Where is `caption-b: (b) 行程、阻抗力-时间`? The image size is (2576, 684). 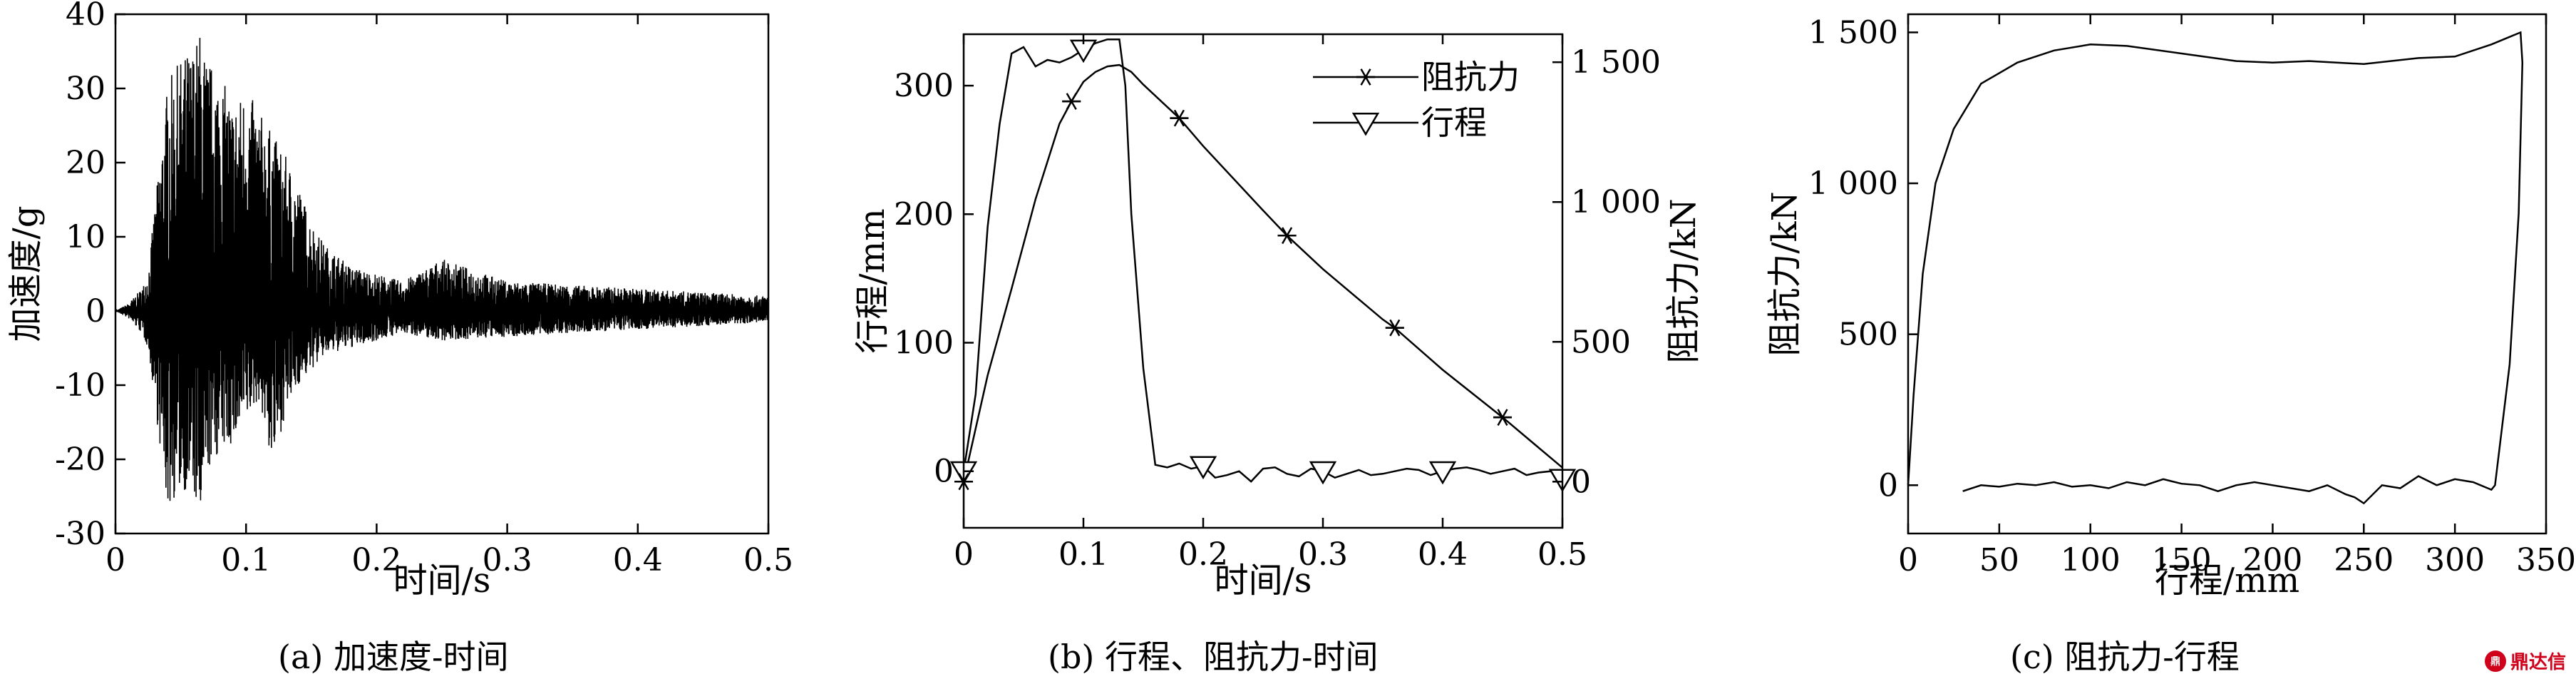
caption-b: (b) 行程、阻抗力-时间 is located at coordinates (1213, 657).